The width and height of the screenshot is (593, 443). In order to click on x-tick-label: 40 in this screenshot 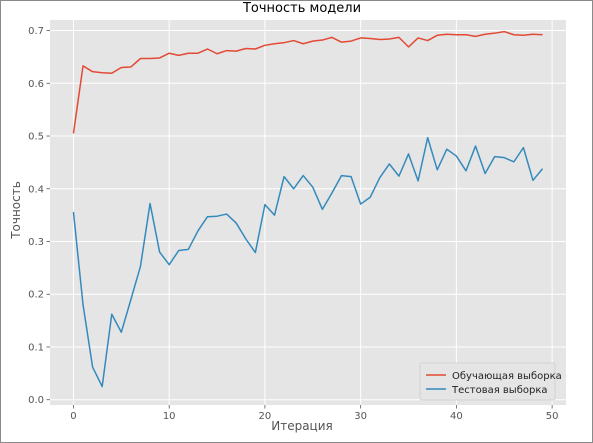, I will do `click(456, 416)`.